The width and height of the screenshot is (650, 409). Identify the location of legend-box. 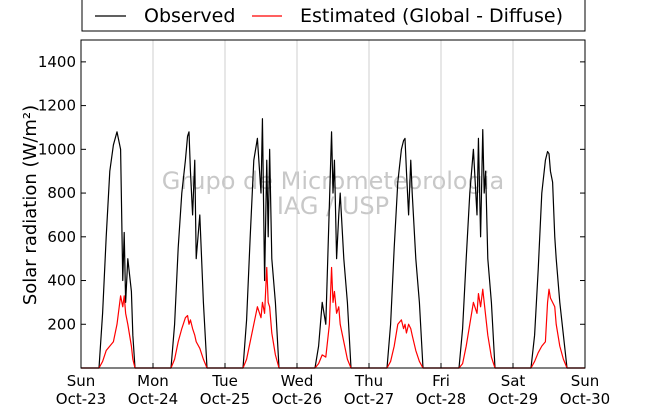
(333, 16).